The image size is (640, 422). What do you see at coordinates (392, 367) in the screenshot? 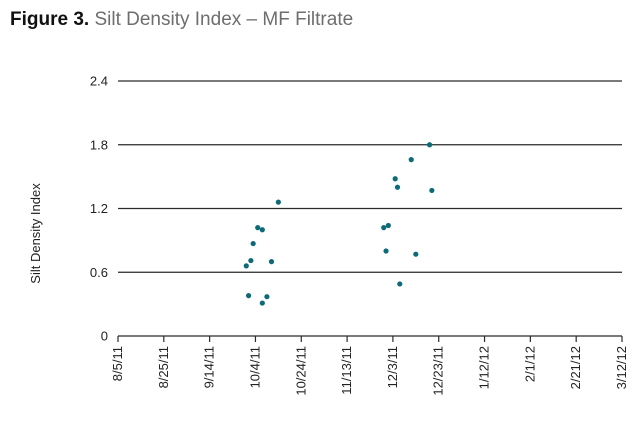
I see `x-tick-label: 12/3/11` at bounding box center [392, 367].